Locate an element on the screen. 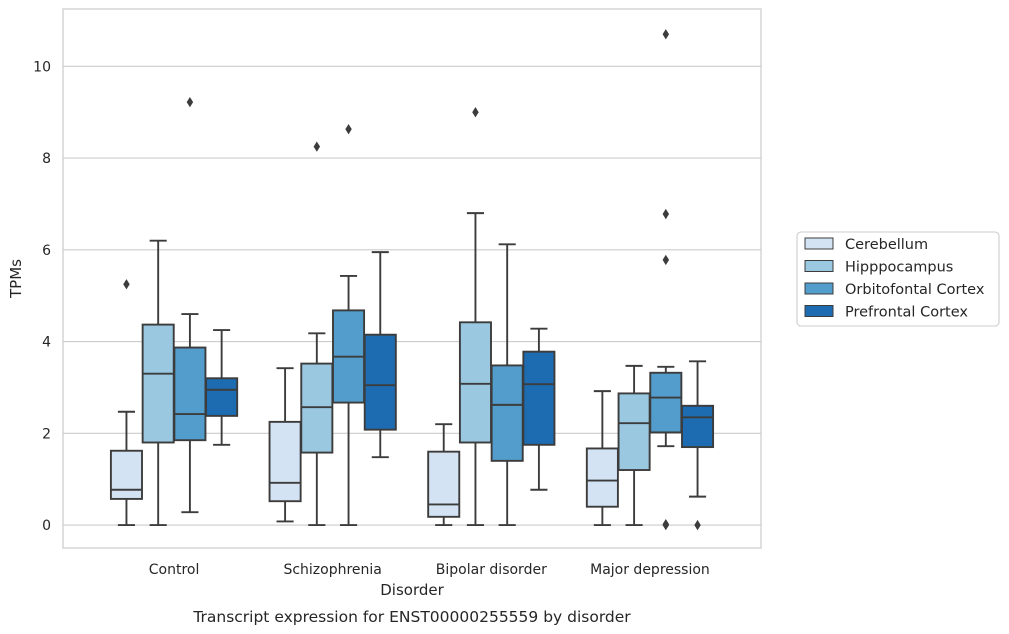 This screenshot has width=1009, height=634. y-tick-label: 6 is located at coordinates (46, 251).